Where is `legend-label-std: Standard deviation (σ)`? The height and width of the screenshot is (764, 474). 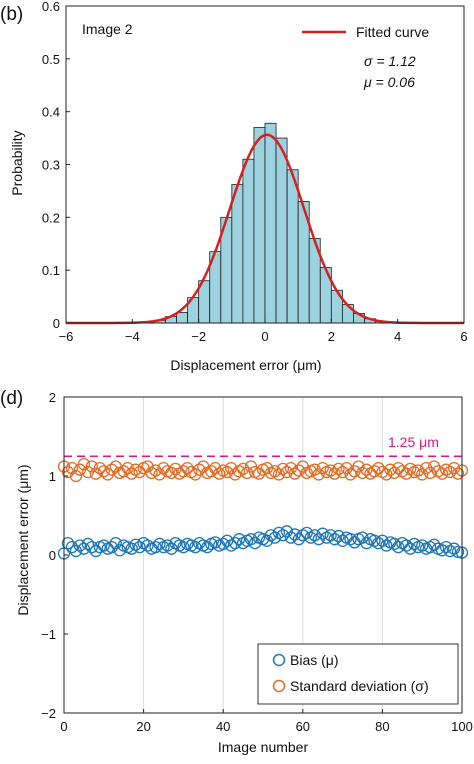
legend-label-std: Standard deviation (σ) is located at coordinates (359, 686).